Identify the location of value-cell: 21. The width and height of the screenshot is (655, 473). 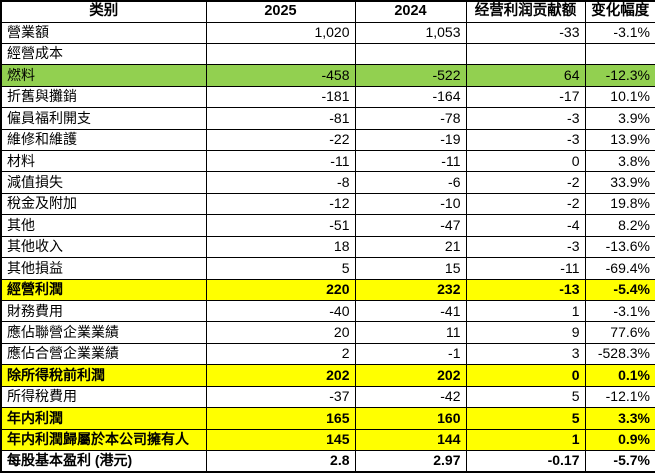
(410, 247).